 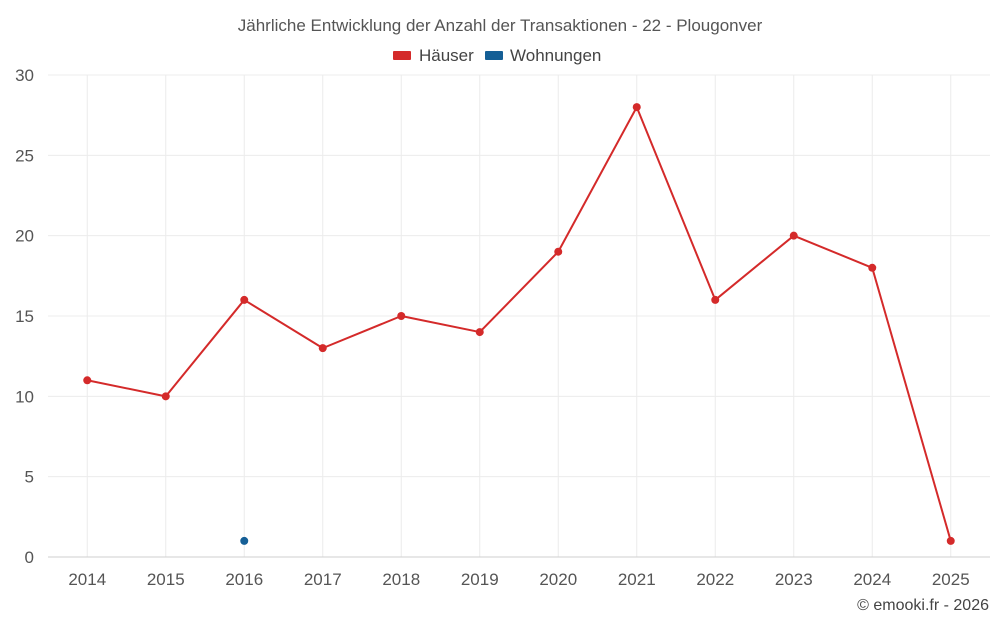 What do you see at coordinates (244, 579) in the screenshot?
I see `x-tick-label: 2016` at bounding box center [244, 579].